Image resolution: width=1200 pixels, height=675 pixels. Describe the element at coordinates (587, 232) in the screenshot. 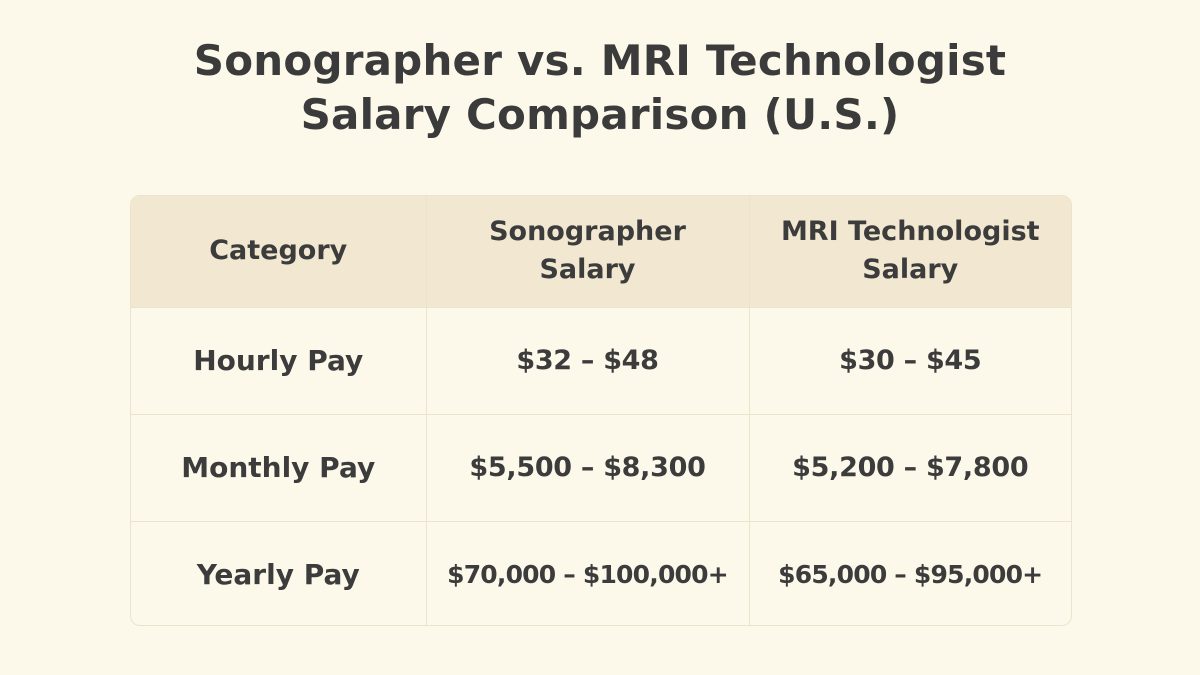

I see `header-sonographer-line-1: Sonographer` at that location.